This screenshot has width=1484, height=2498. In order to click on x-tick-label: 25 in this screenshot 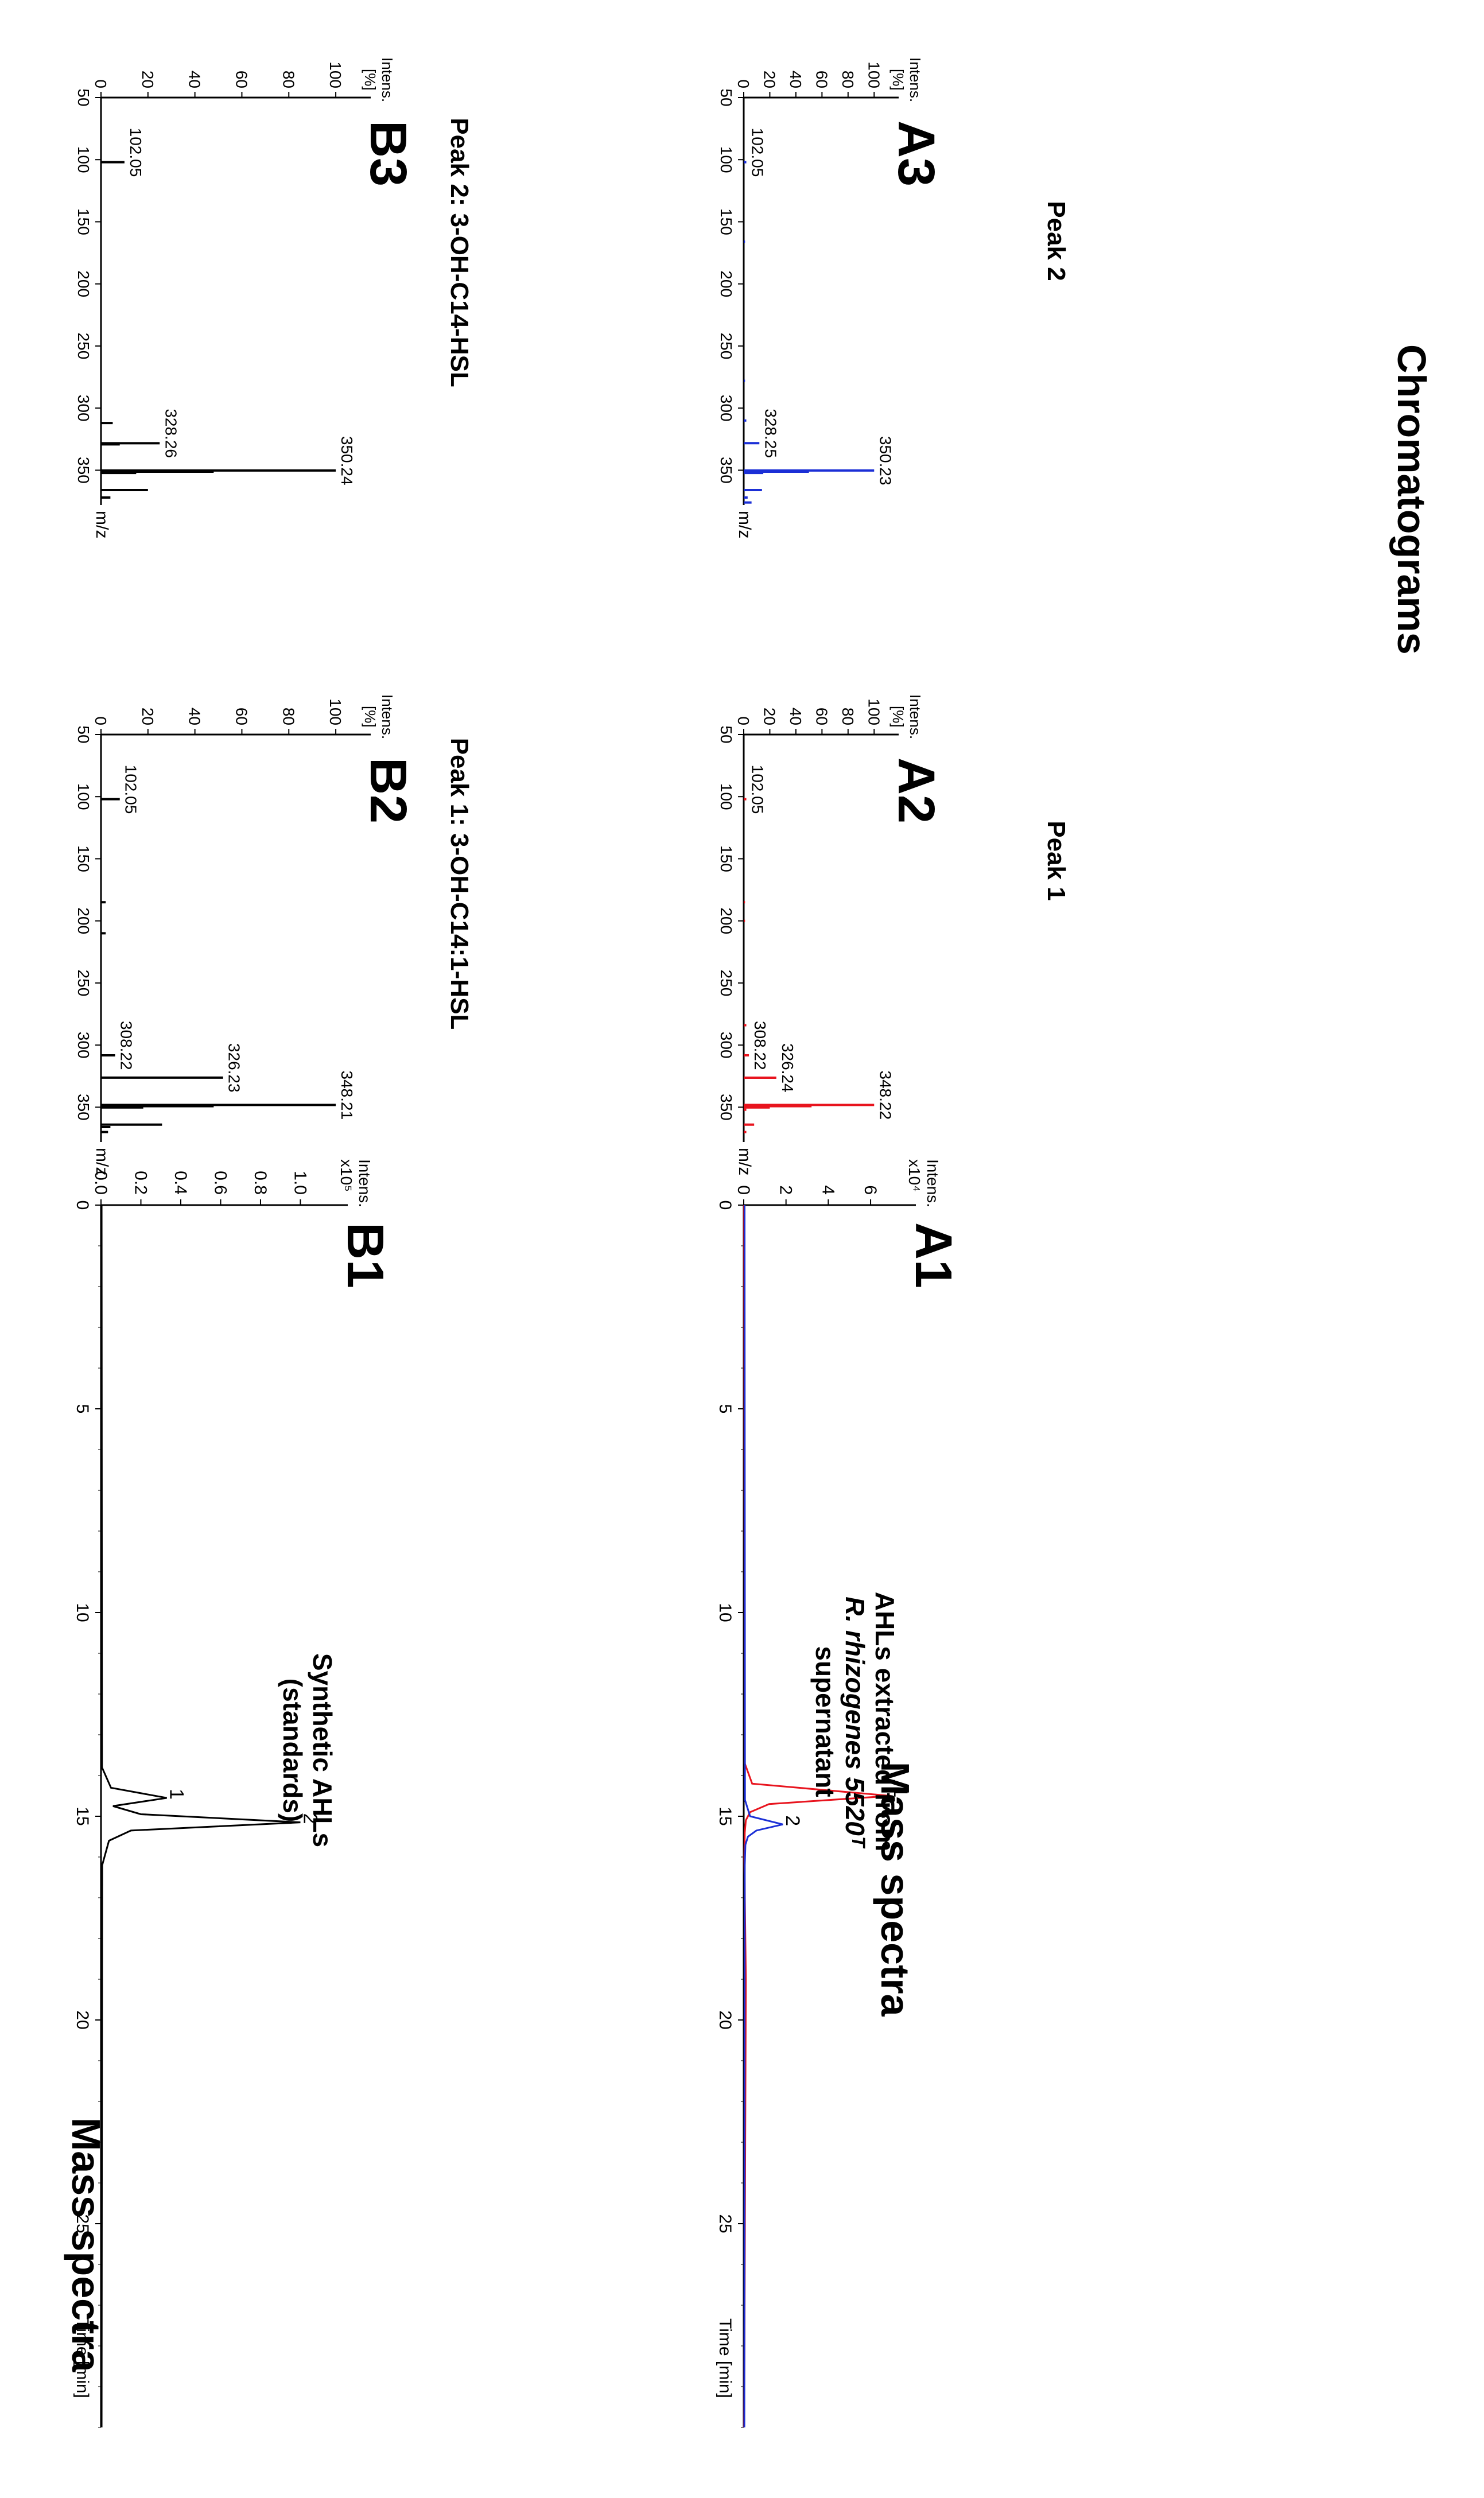, I will do `click(82, 2223)`.